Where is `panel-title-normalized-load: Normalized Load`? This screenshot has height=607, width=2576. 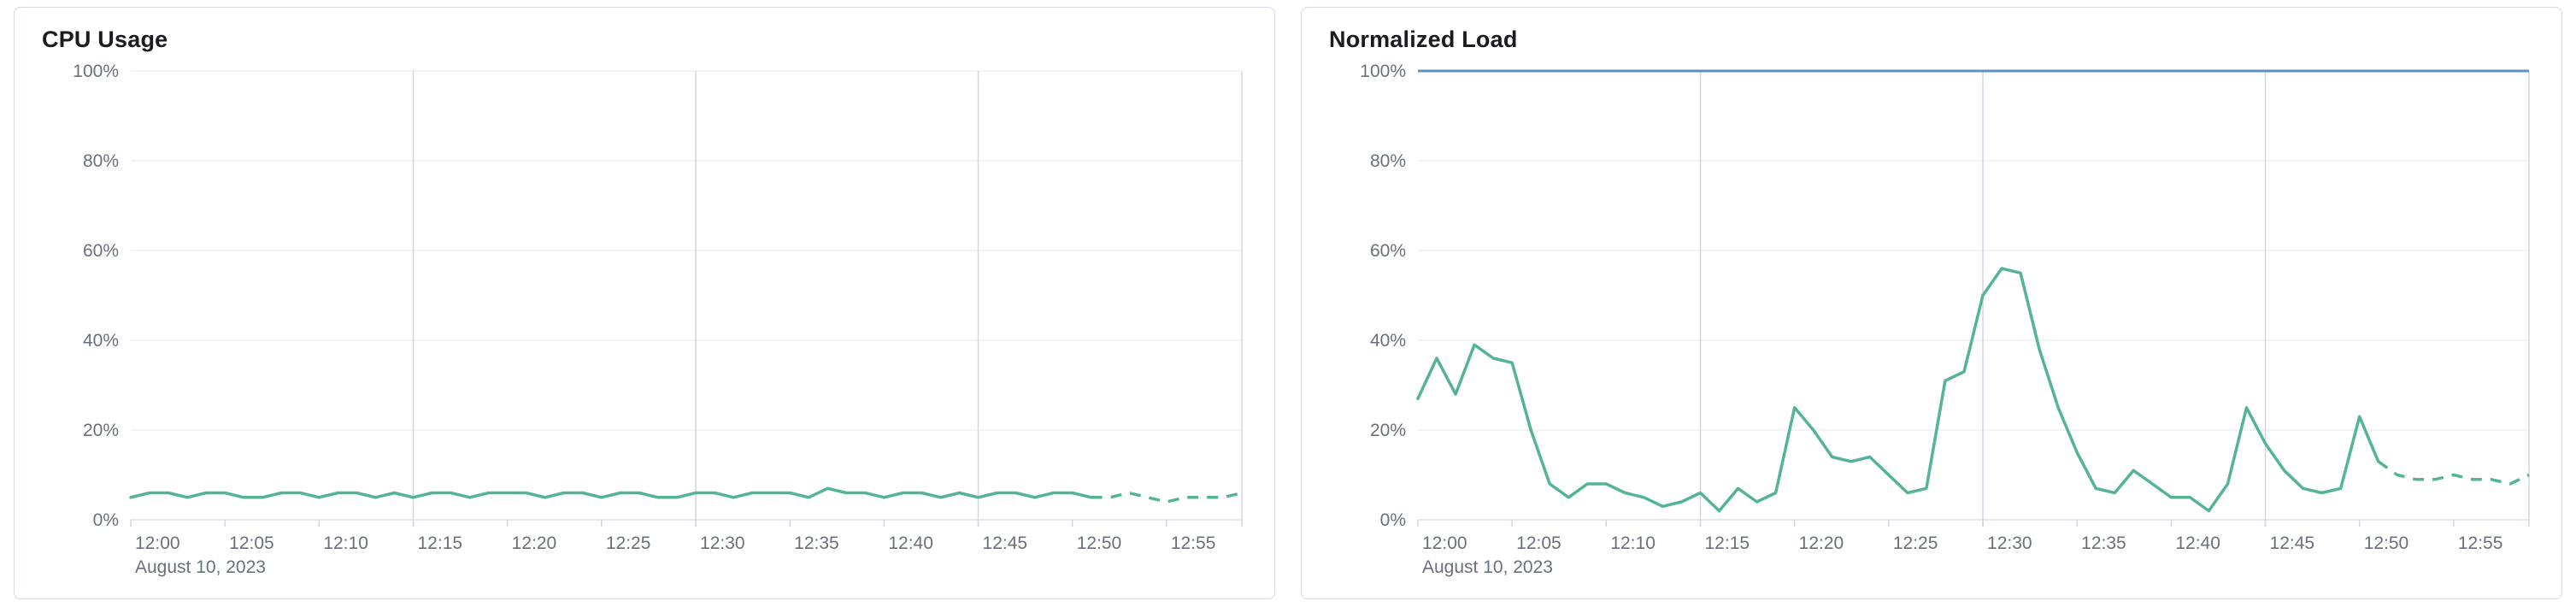
panel-title-normalized-load: Normalized Load is located at coordinates (1423, 39).